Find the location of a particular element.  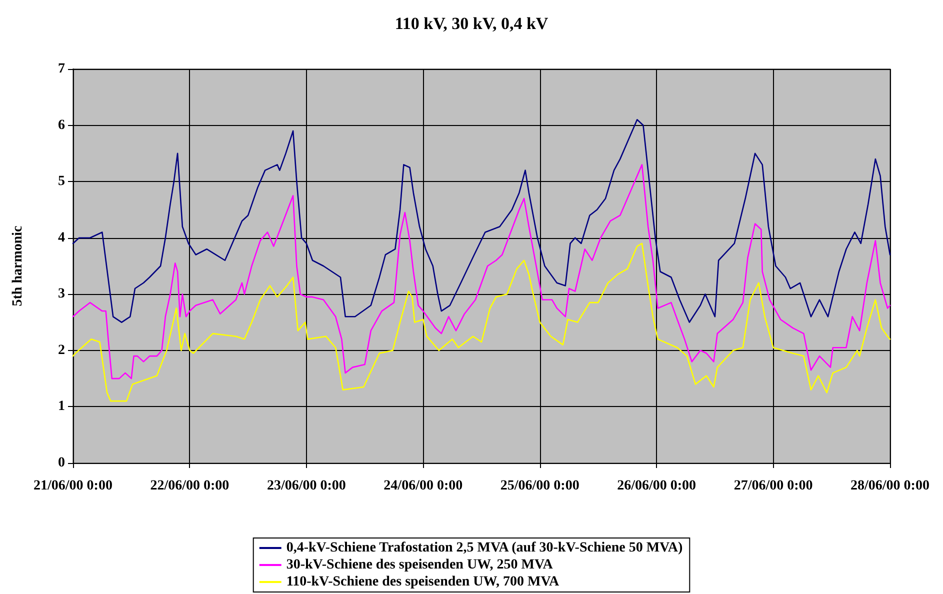

x-tick-label: 26/06/00 0:00 is located at coordinates (656, 486).